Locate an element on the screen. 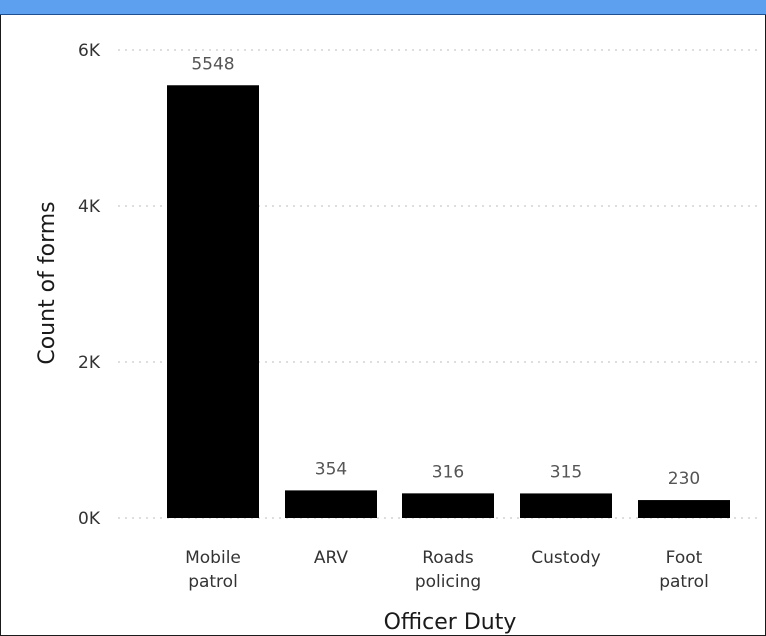 The height and width of the screenshot is (636, 766). data-label: 354 is located at coordinates (331, 469).